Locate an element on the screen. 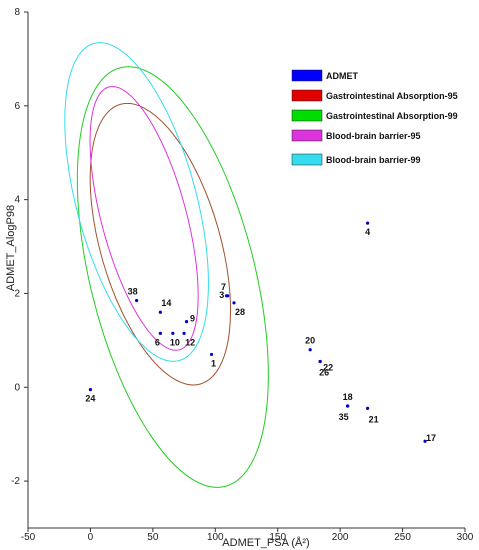  y-tick-label: 2 is located at coordinates (17, 293).